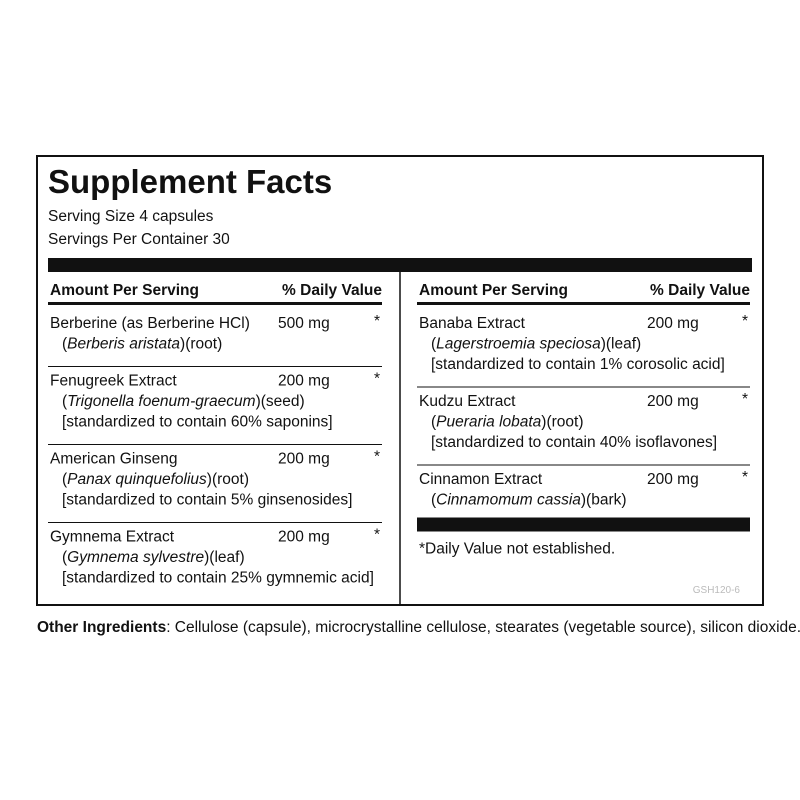  I want to click on source-latin: Berberis aristata, so click(123, 344).